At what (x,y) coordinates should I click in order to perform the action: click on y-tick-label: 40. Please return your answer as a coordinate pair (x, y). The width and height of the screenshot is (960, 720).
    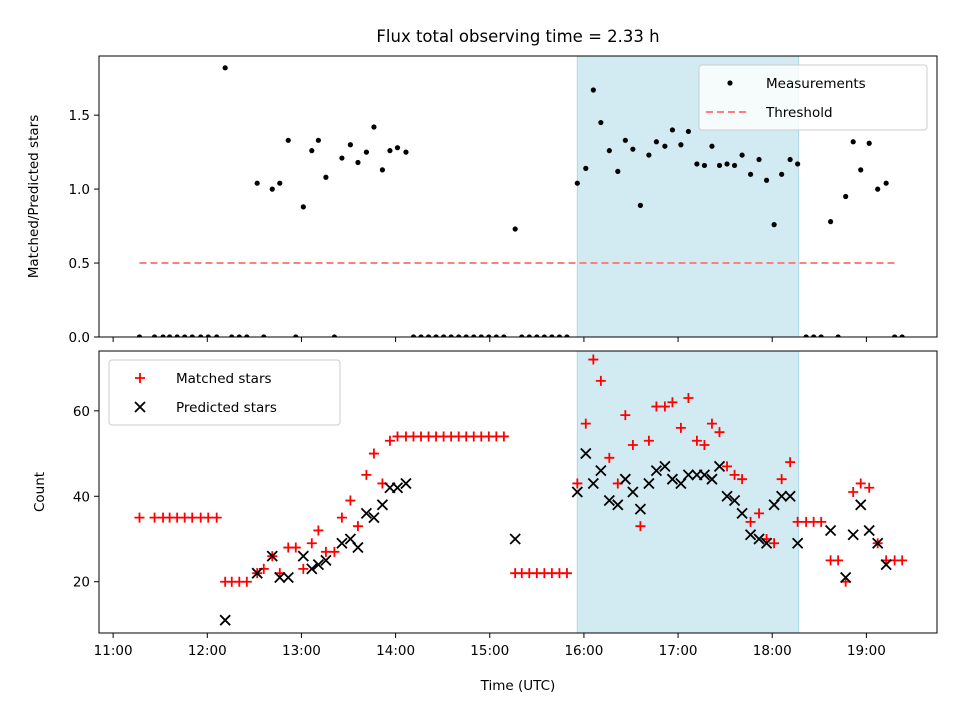
    Looking at the image, I should click on (81, 497).